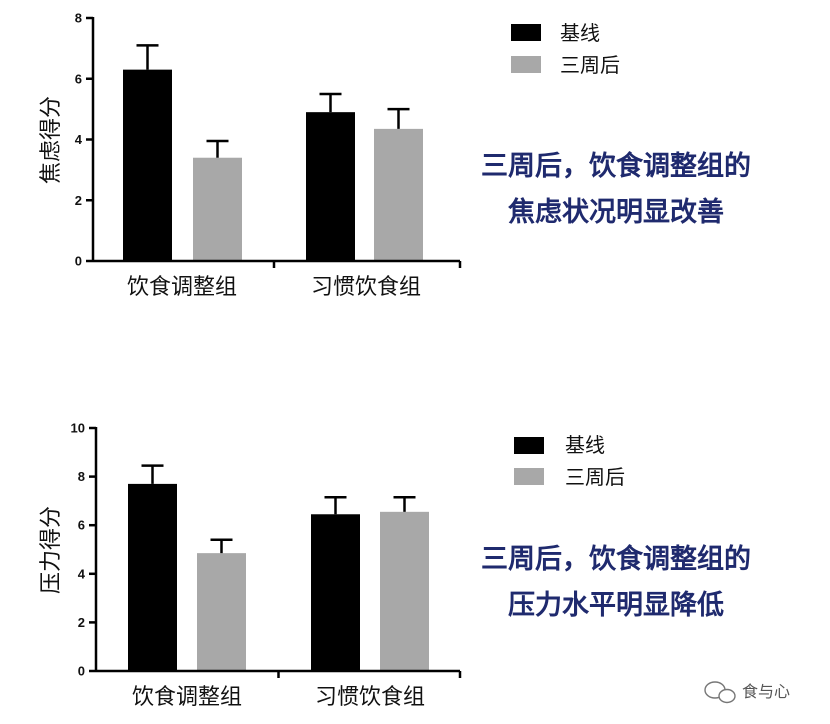 This screenshot has height=724, width=830. I want to click on stress-y-tick-label-3: 6, so click(81, 525).